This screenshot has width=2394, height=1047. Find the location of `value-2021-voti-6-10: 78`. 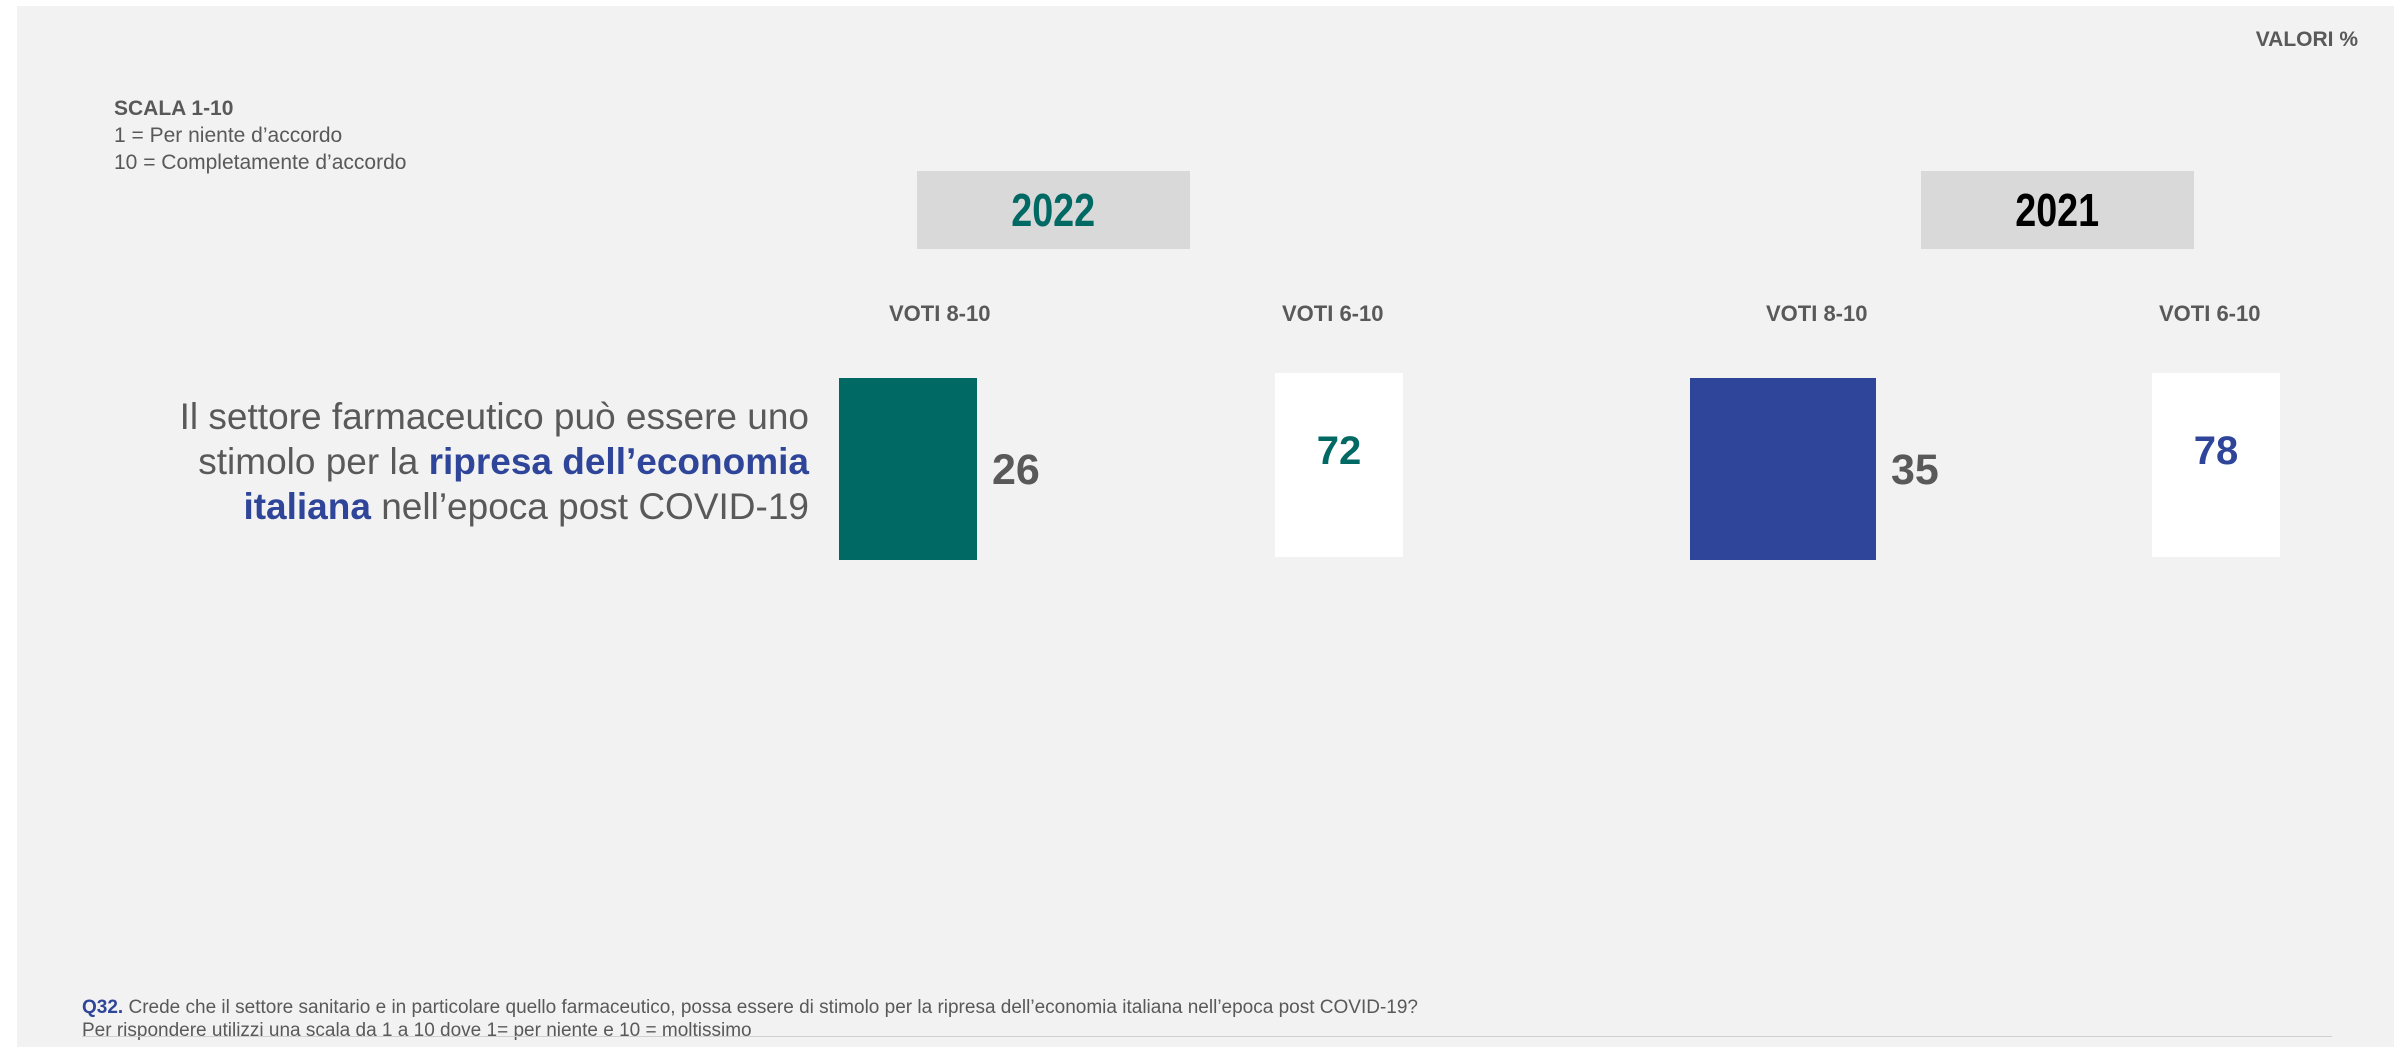

value-2021-voti-6-10: 78 is located at coordinates (2216, 451).